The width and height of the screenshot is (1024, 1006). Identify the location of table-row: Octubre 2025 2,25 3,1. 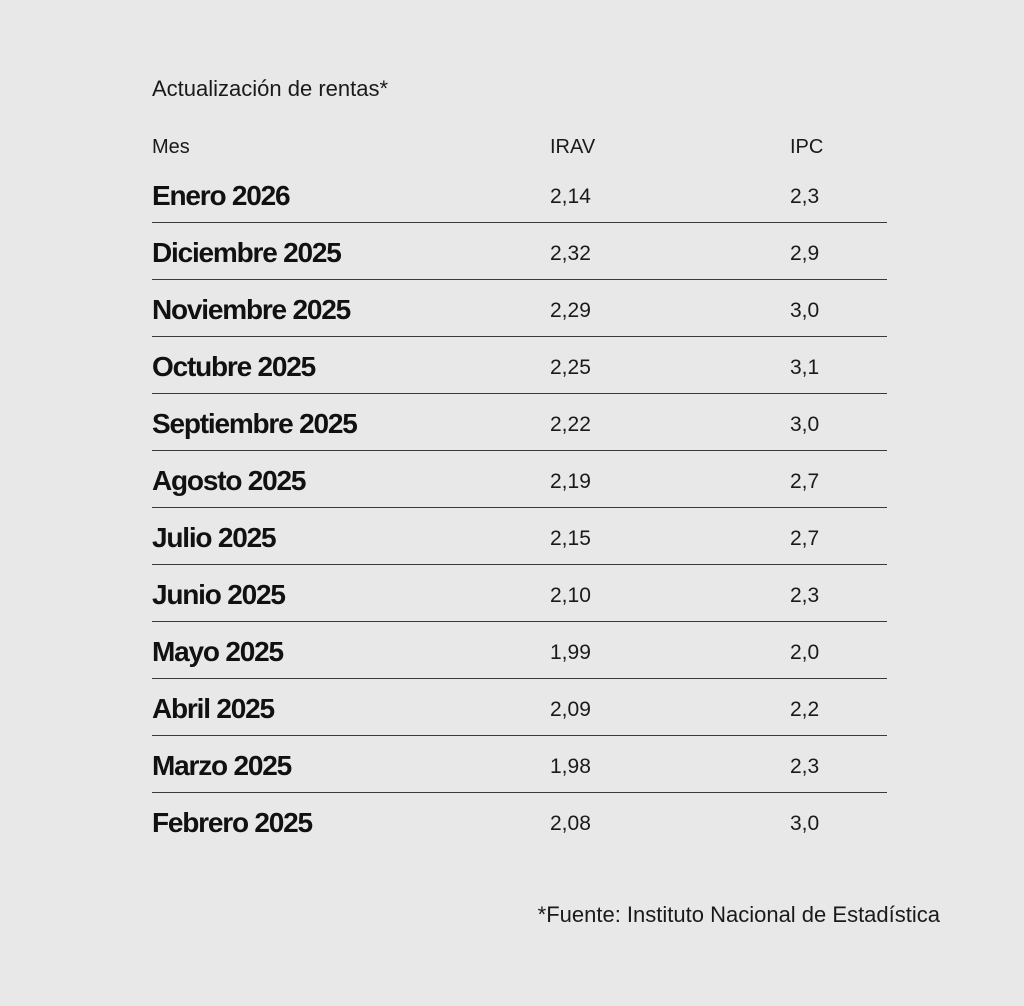
(519, 365).